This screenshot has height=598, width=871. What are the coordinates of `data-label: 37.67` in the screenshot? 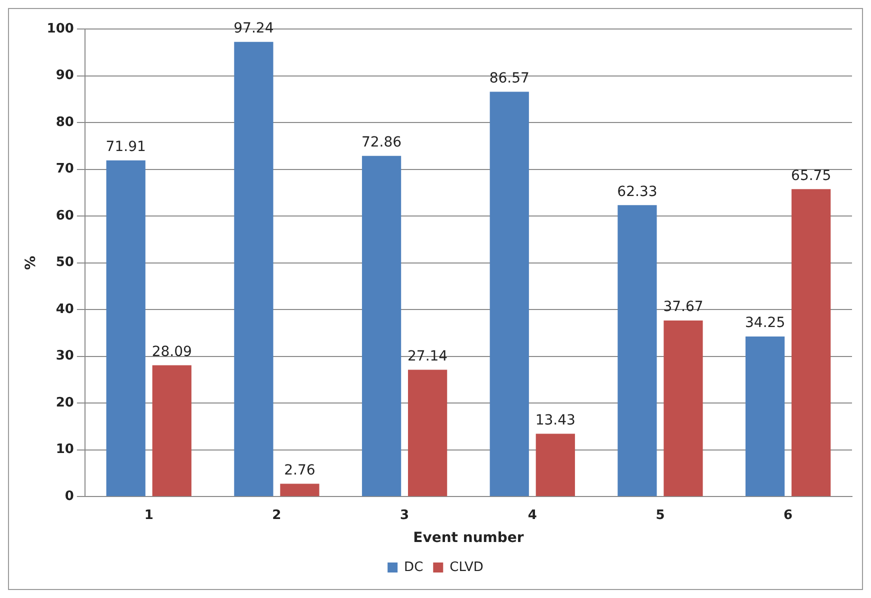 It's located at (683, 307).